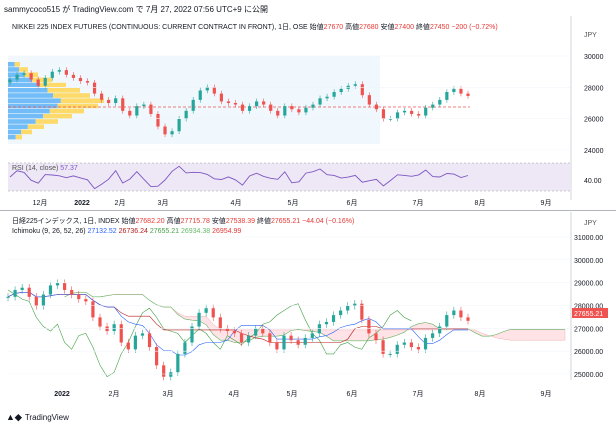 The image size is (616, 427). Describe the element at coordinates (163, 203) in the screenshot. I see `x-tick-label: 3月` at that location.